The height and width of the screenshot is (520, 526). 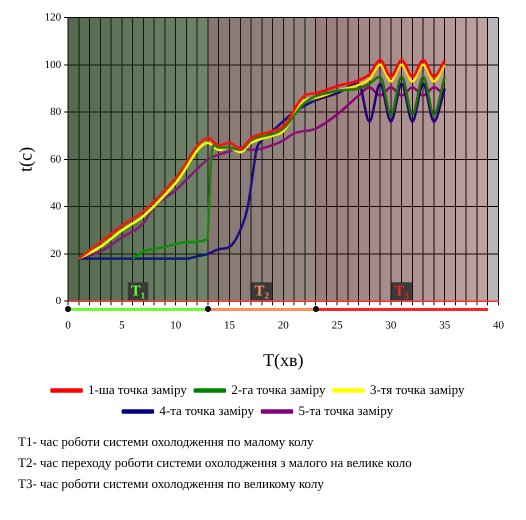 What do you see at coordinates (68, 326) in the screenshot?
I see `x-tick-label: 0` at bounding box center [68, 326].